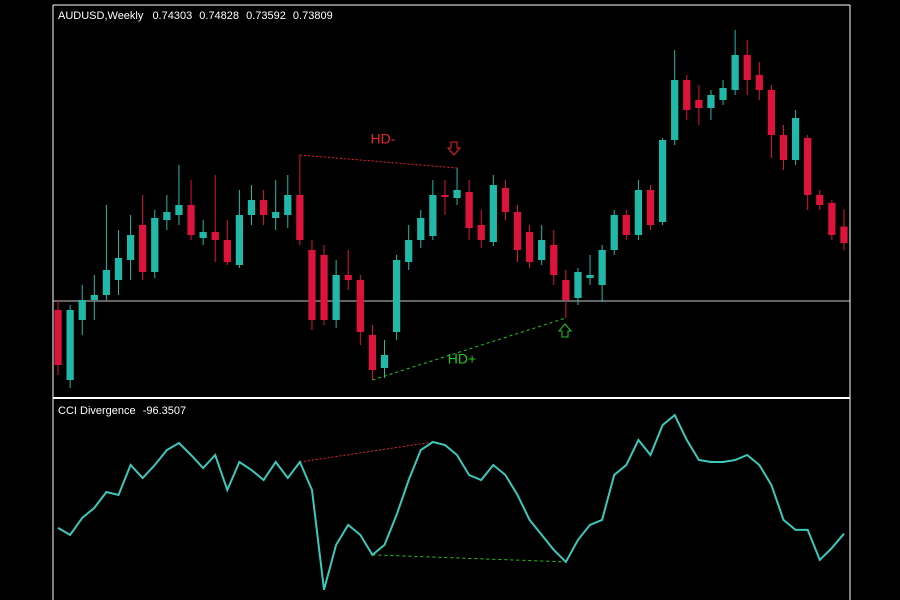 This screenshot has height=600, width=900. I want to click on down-arrow, so click(454, 148).